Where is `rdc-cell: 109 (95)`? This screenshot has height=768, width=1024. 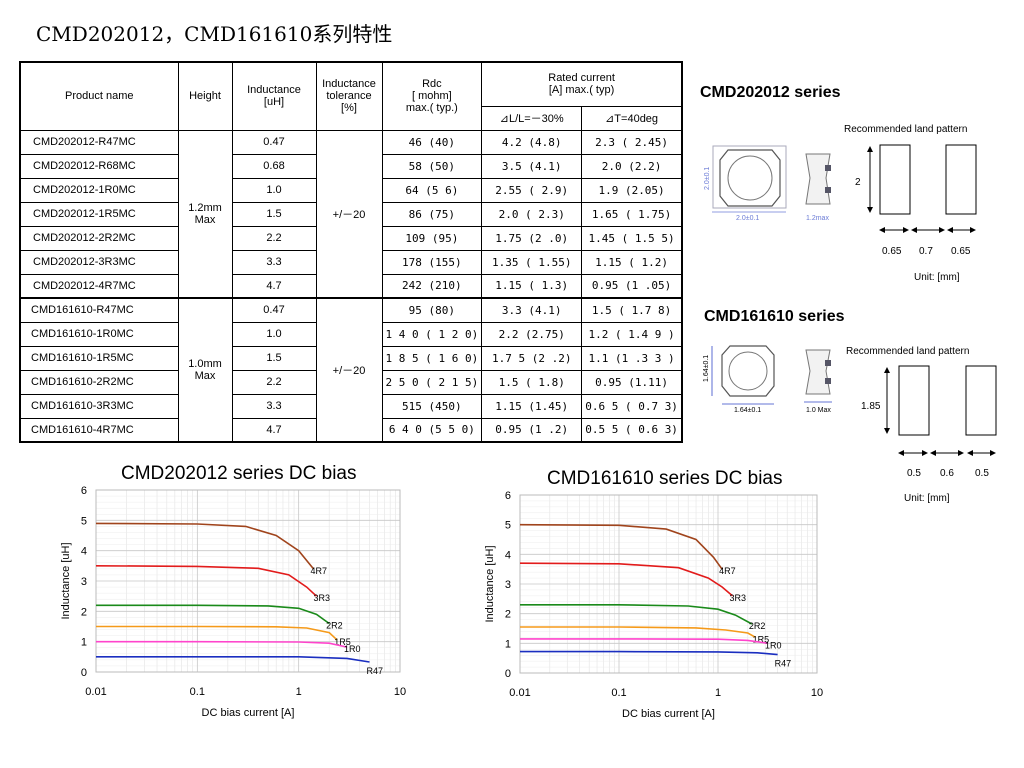
rdc-cell: 109 (95) is located at coordinates (432, 238).